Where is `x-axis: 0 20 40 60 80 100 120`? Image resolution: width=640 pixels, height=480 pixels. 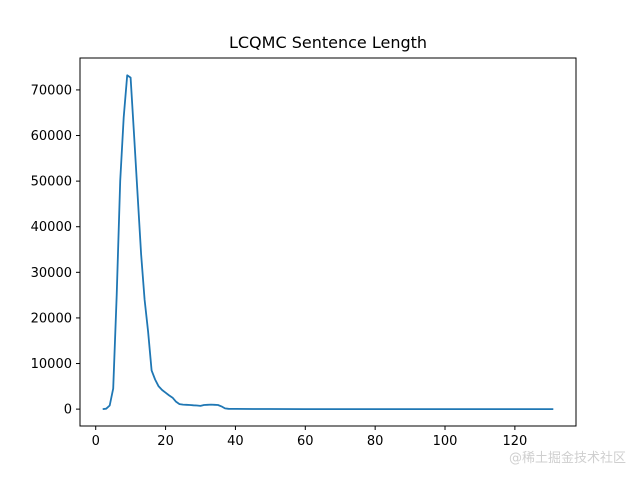 x-axis: 0 20 40 60 80 100 120 is located at coordinates (309, 437).